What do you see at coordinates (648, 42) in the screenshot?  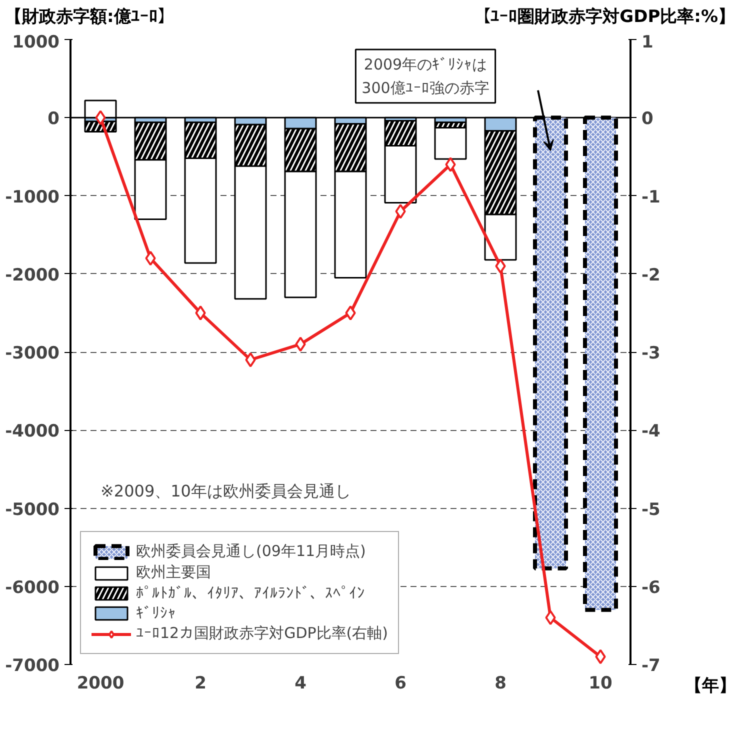 I see `y2-tick-label: 1` at bounding box center [648, 42].